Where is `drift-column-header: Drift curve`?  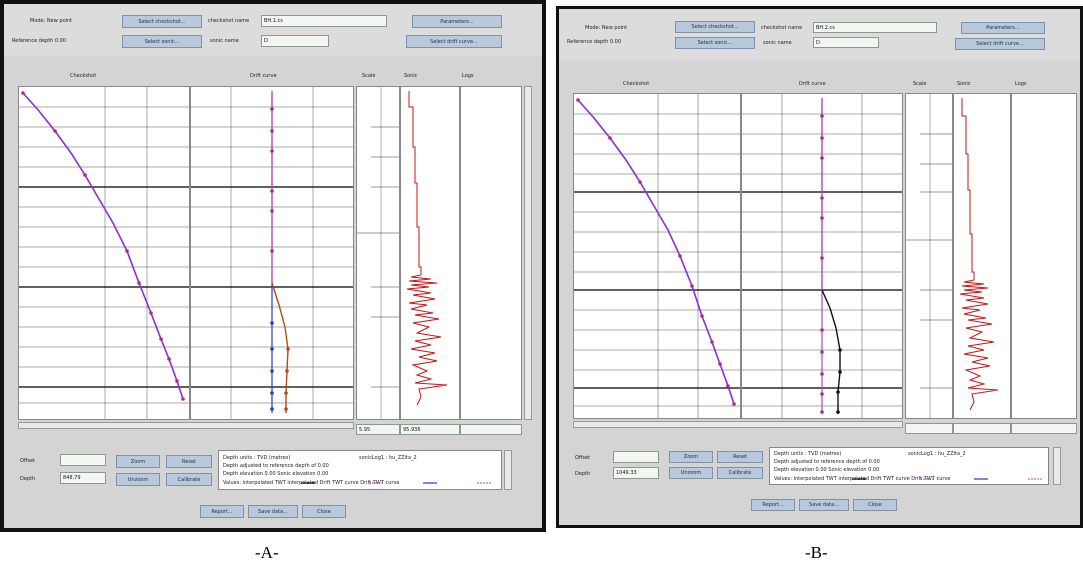
drift-column-header: Drift curve is located at coordinates (812, 84).